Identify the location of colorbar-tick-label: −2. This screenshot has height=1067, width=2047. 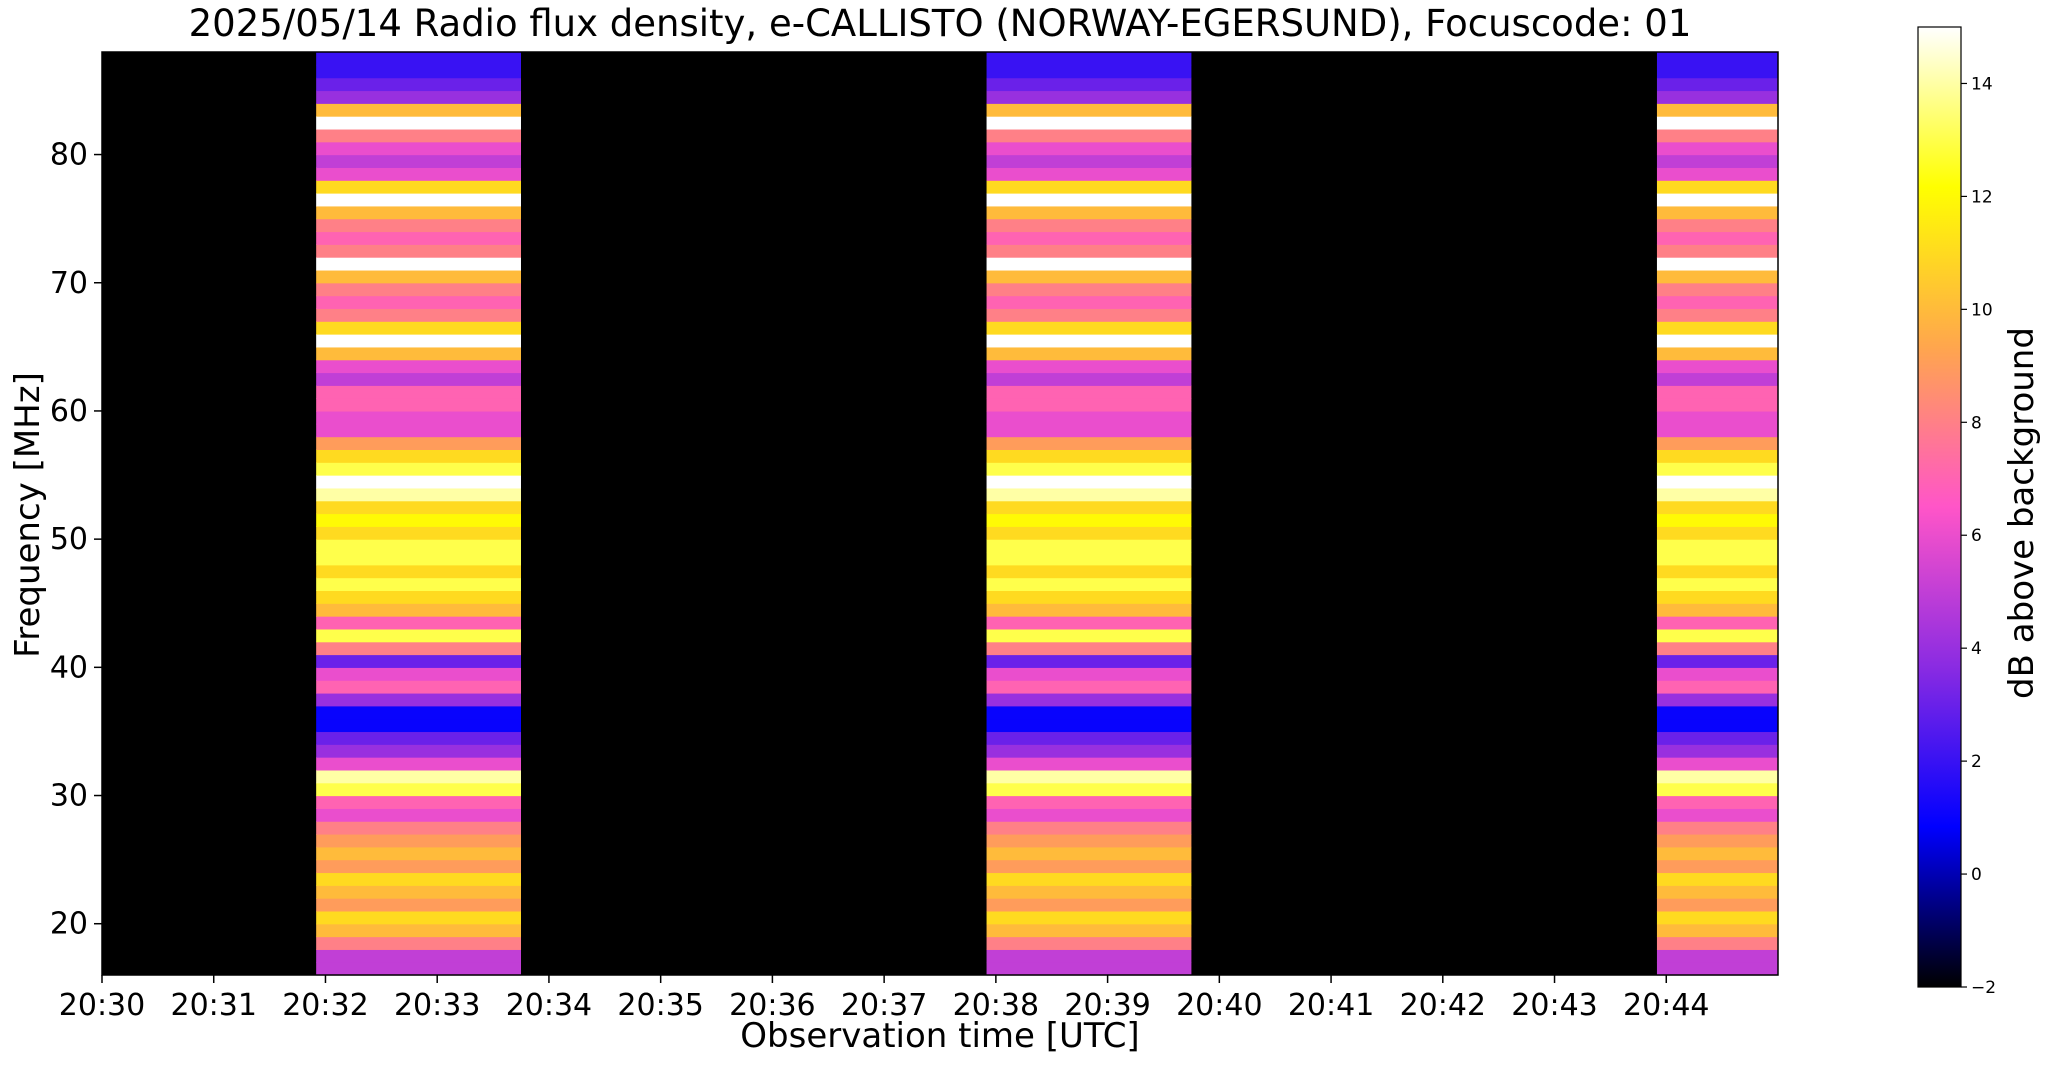
(1983, 988).